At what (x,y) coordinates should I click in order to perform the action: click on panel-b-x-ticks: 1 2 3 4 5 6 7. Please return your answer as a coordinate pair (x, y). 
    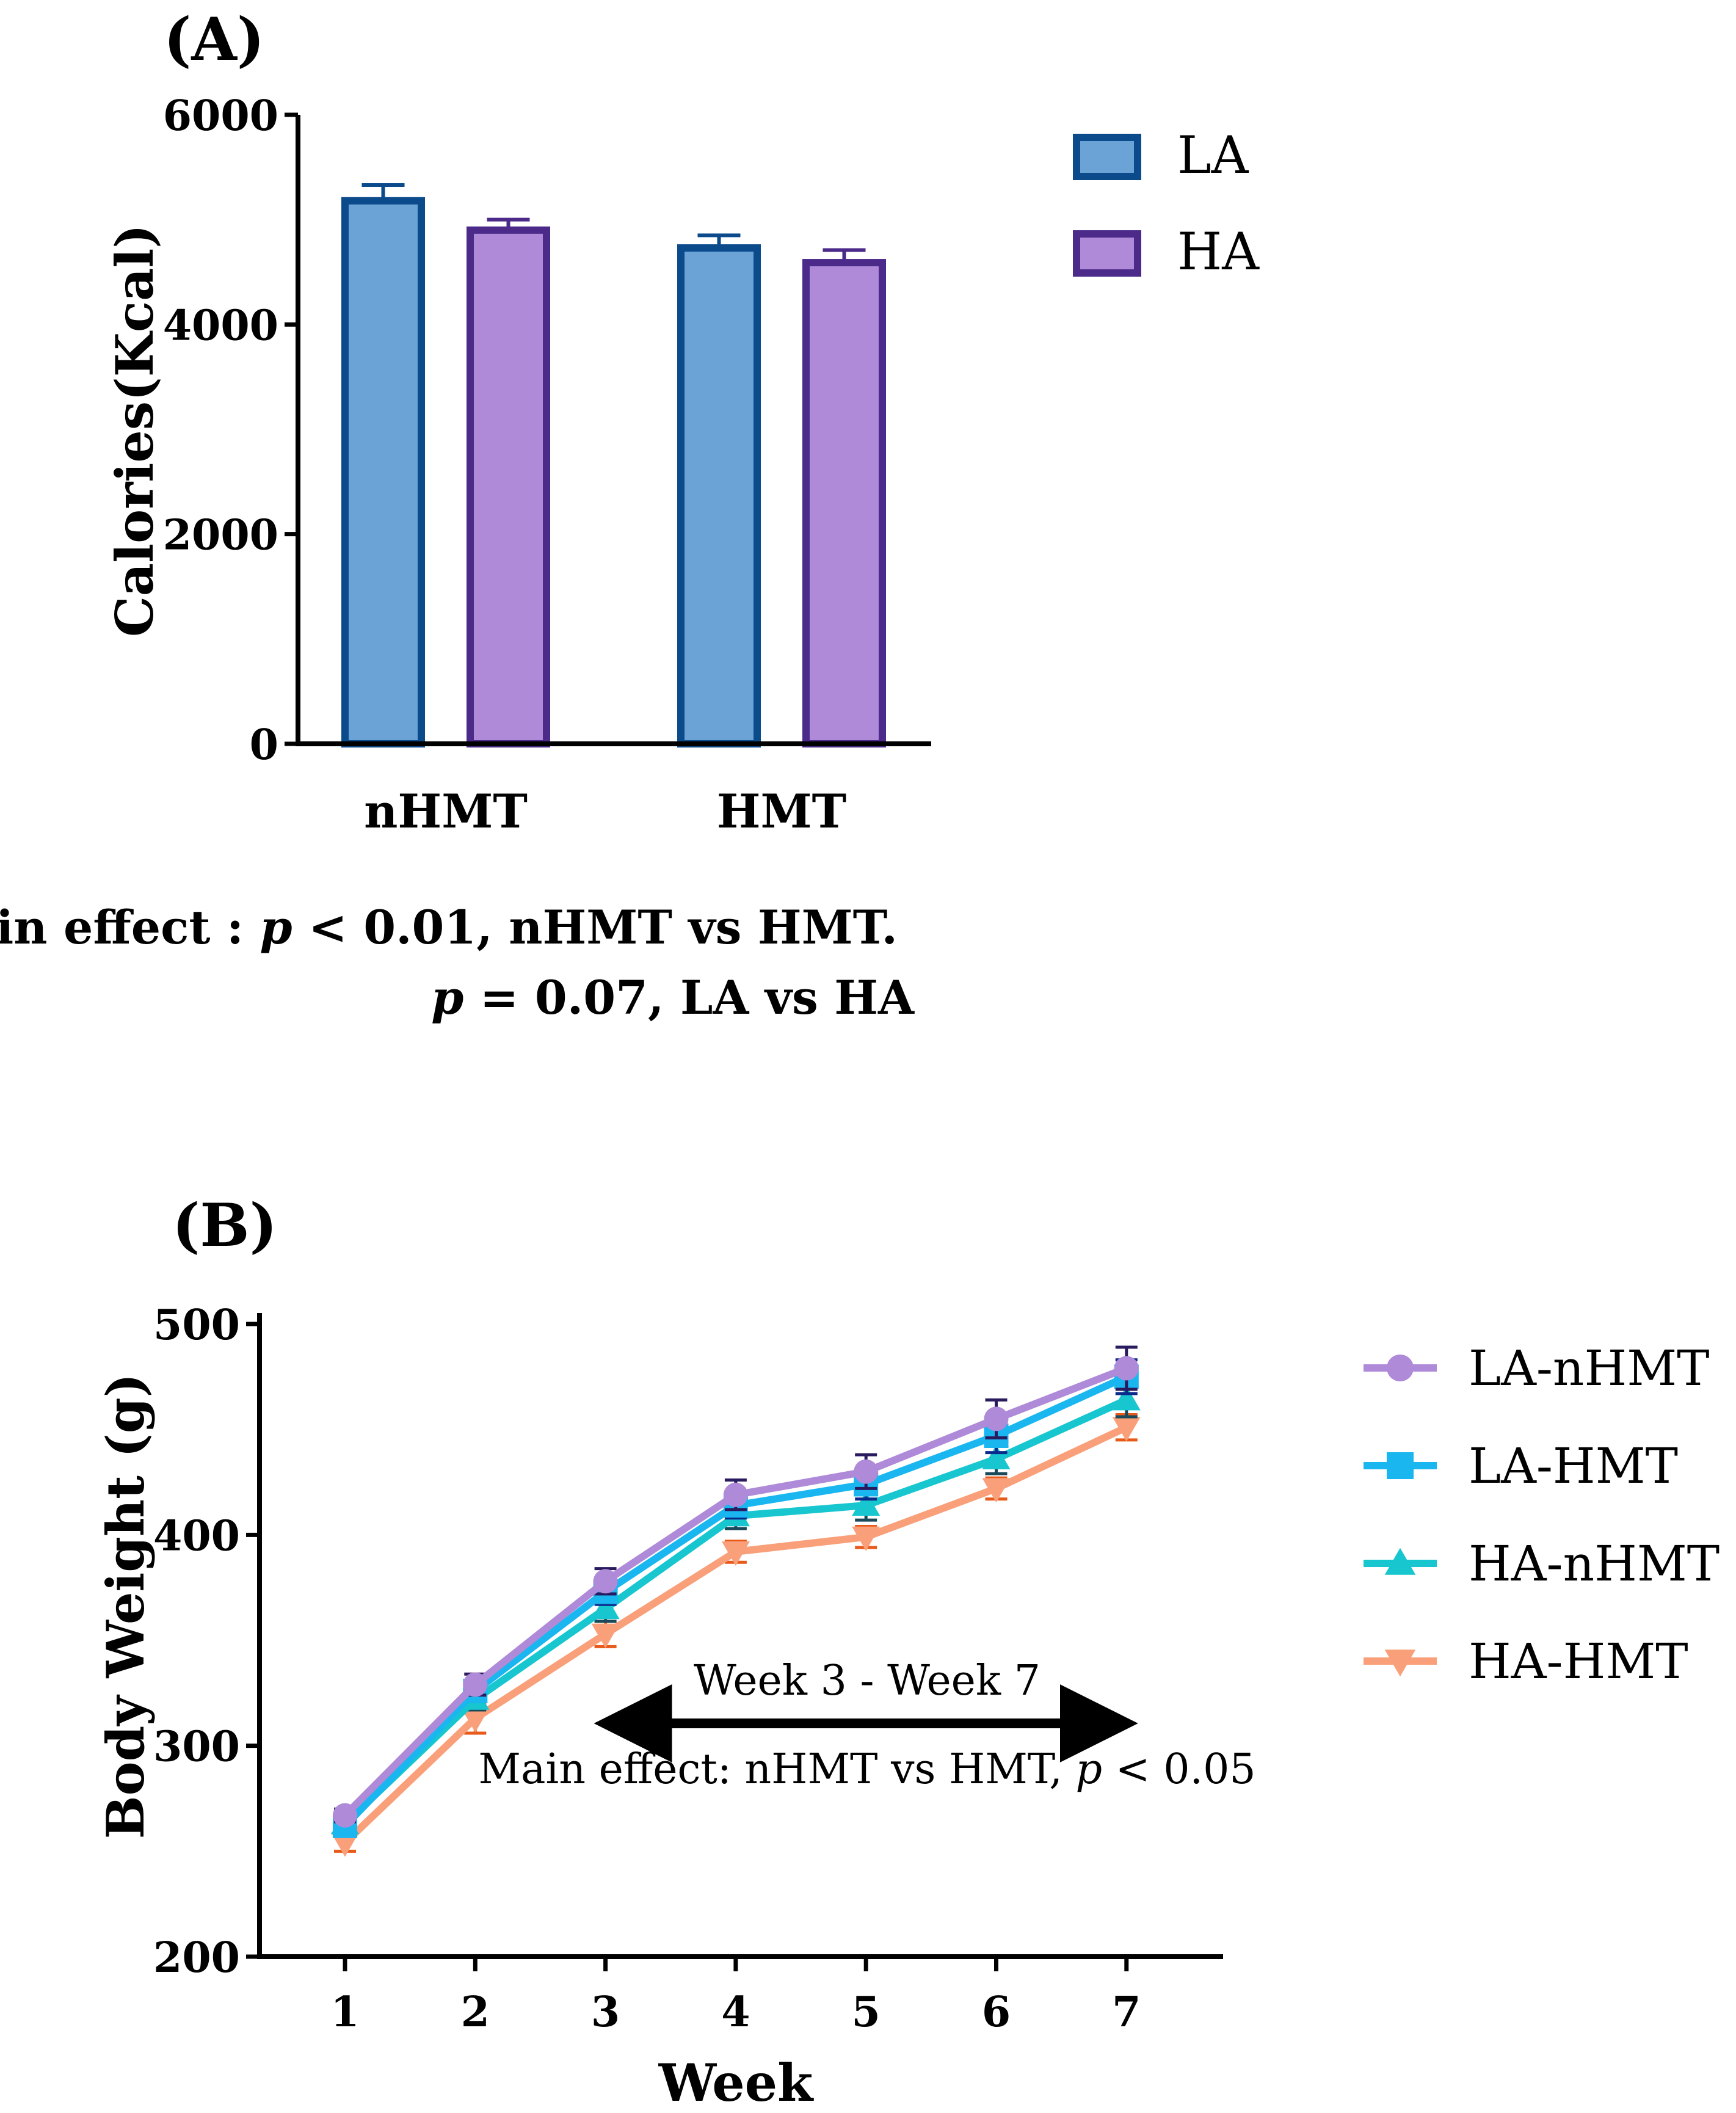
    Looking at the image, I should click on (735, 1997).